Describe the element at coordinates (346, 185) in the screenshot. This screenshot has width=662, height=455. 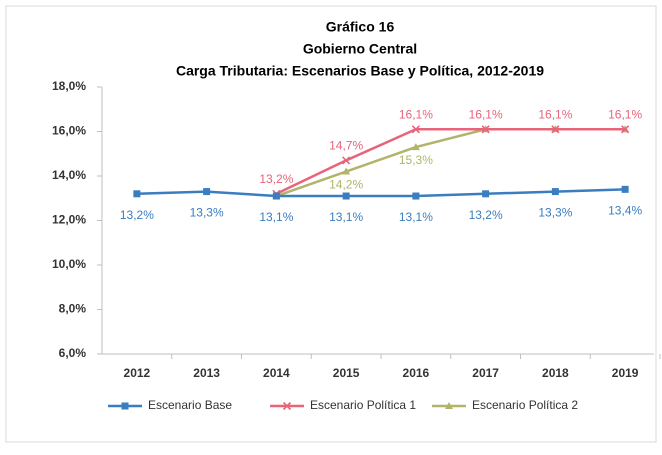
I see `value-label: 14,2%` at that location.